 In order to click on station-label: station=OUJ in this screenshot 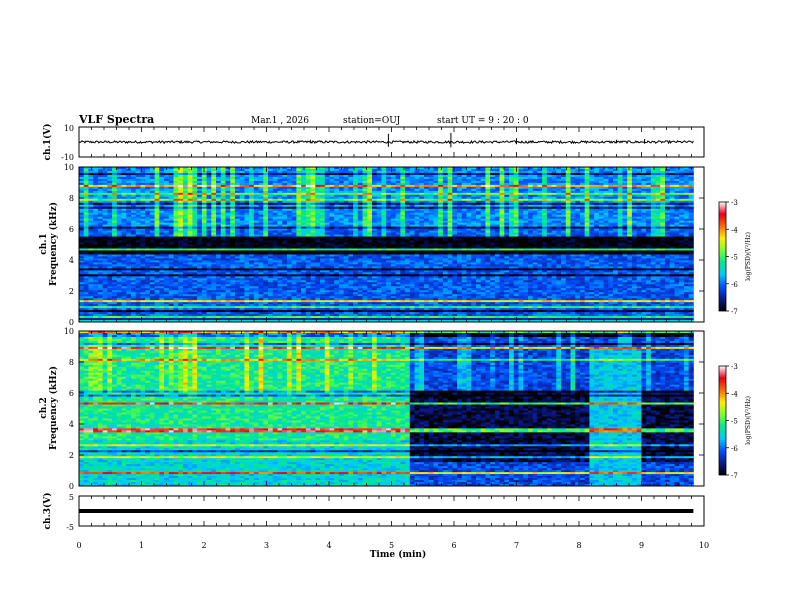, I will do `click(372, 121)`.